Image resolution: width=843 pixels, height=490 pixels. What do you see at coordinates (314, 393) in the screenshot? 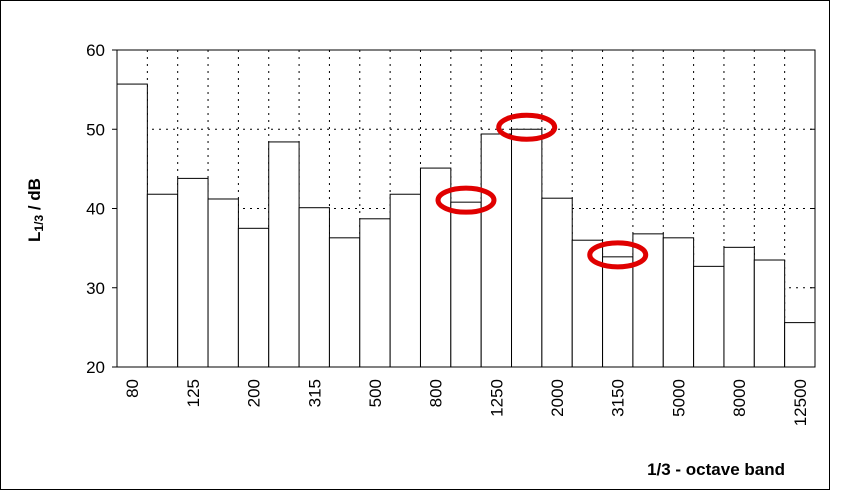
I see `x-tick-label: 315` at bounding box center [314, 393].